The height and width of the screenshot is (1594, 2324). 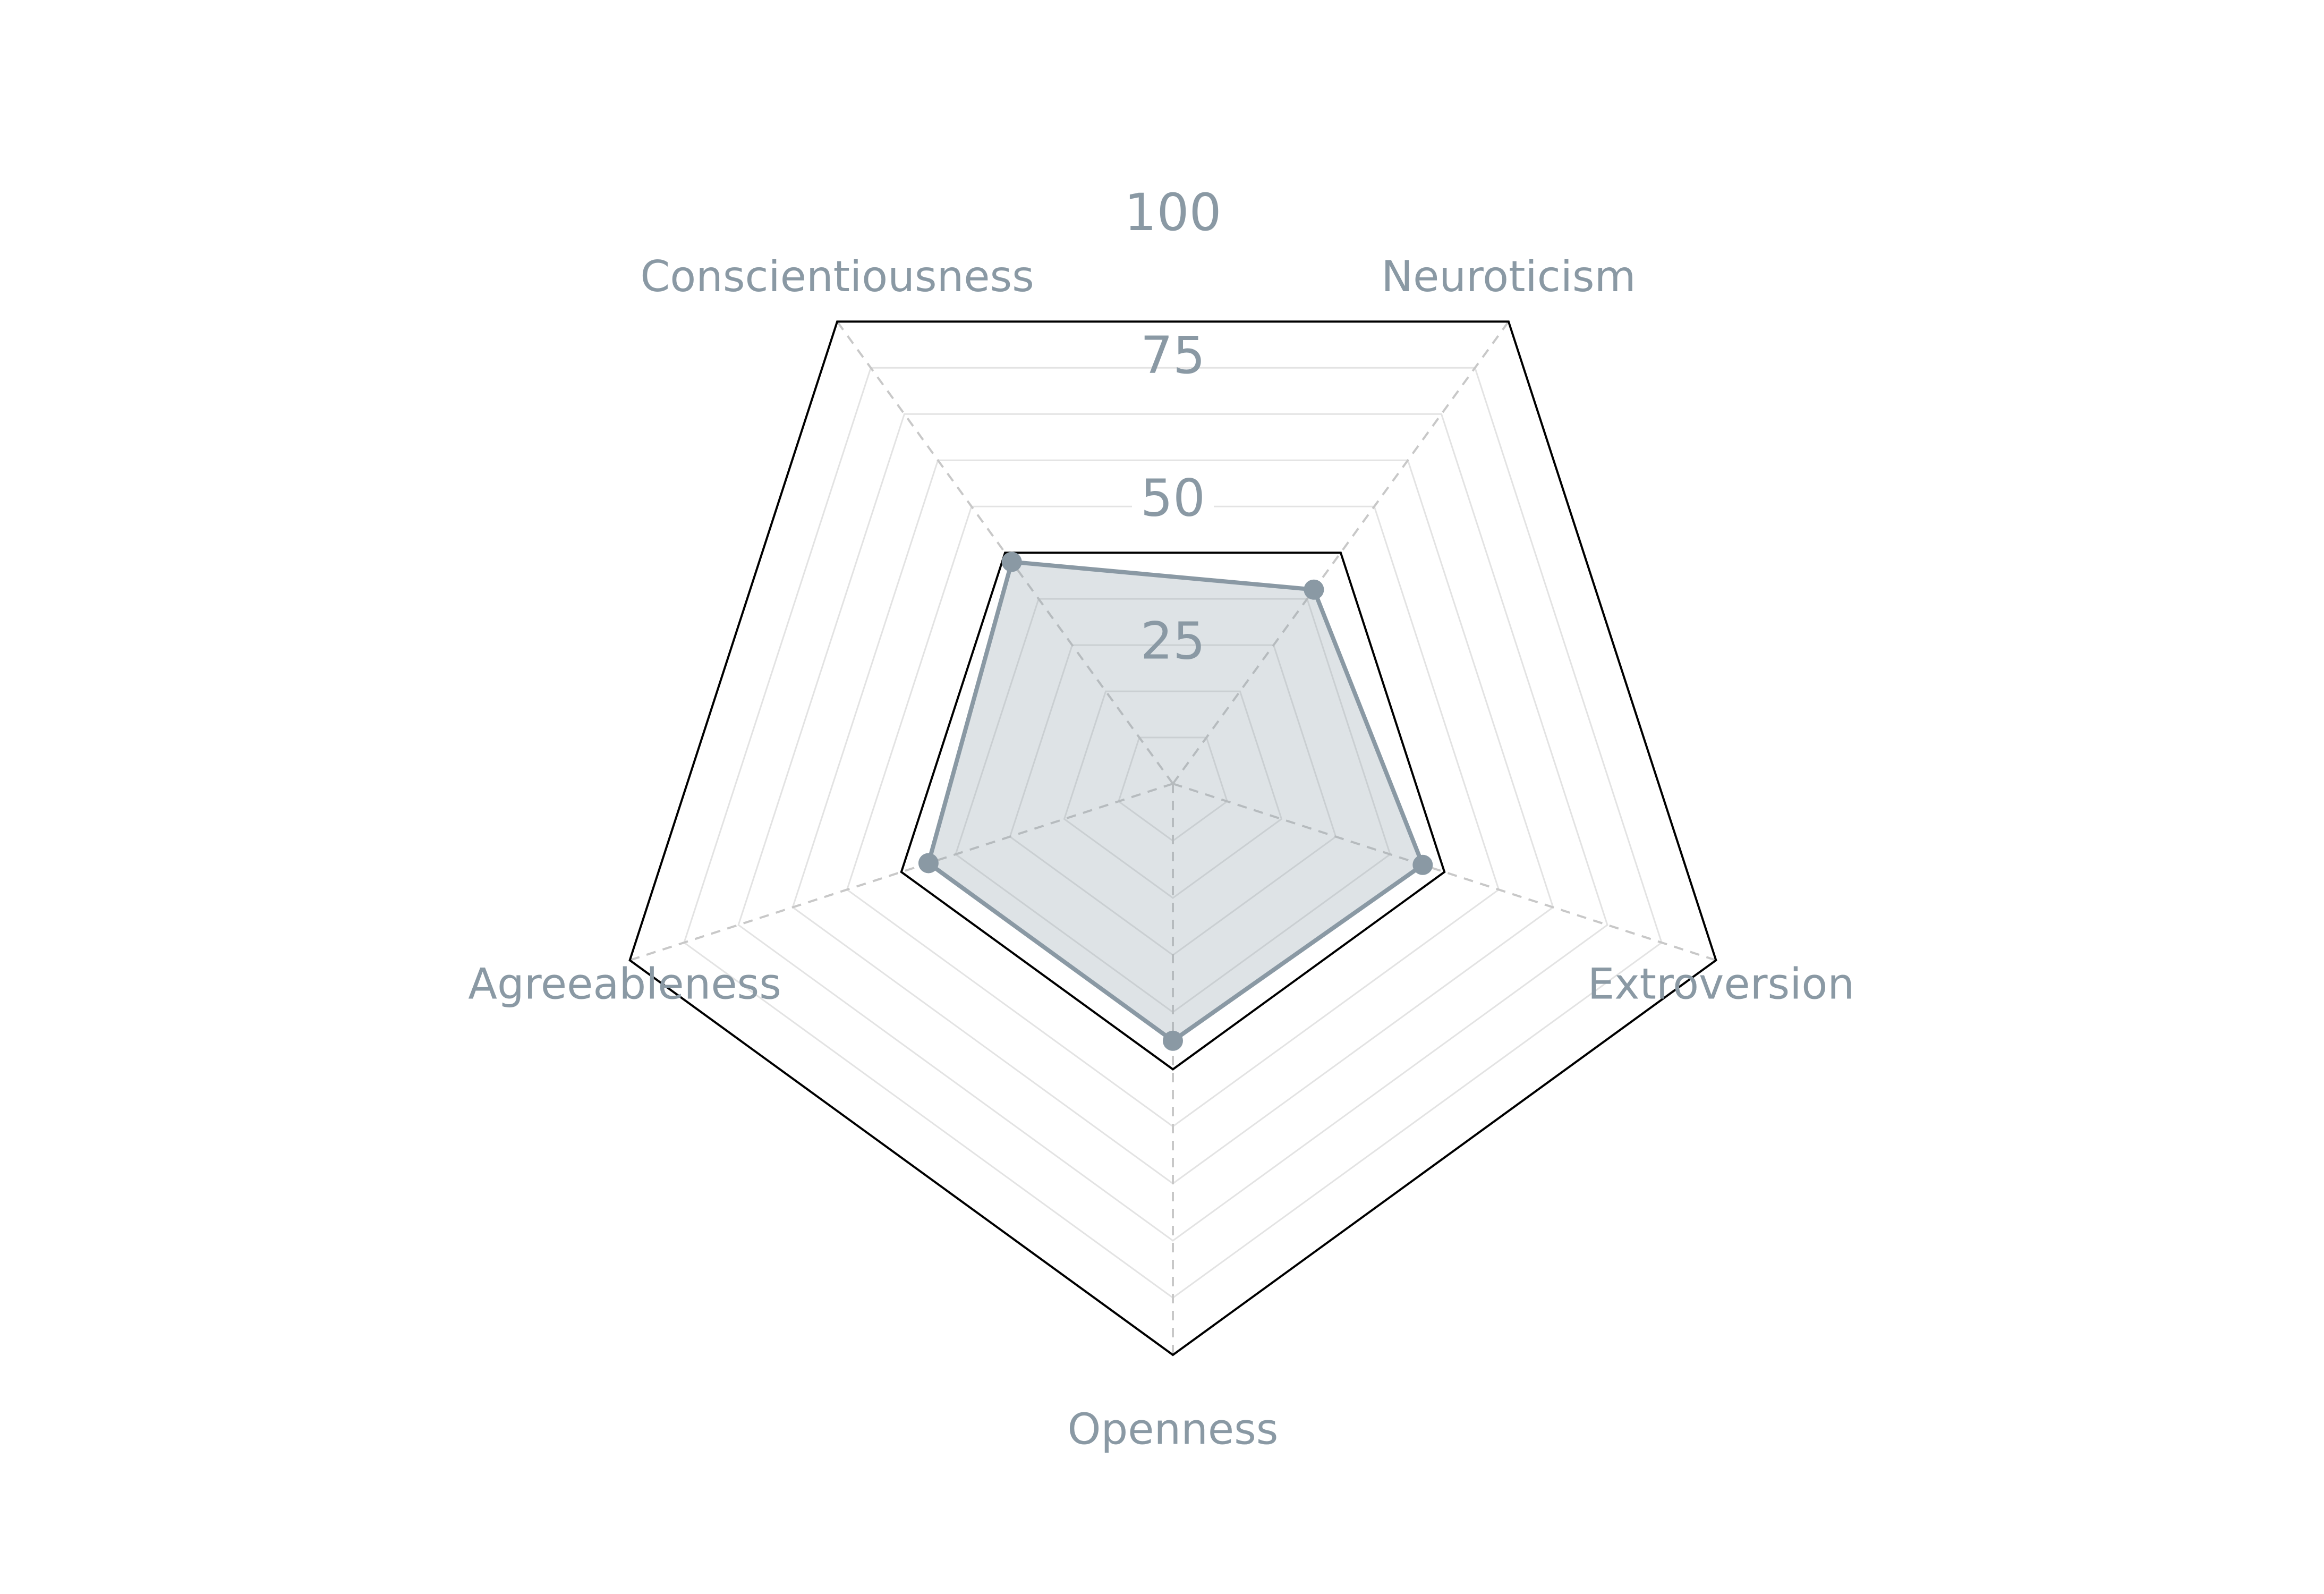 What do you see at coordinates (625, 984) in the screenshot?
I see `axis-label-agreeableness: Agreeableness` at bounding box center [625, 984].